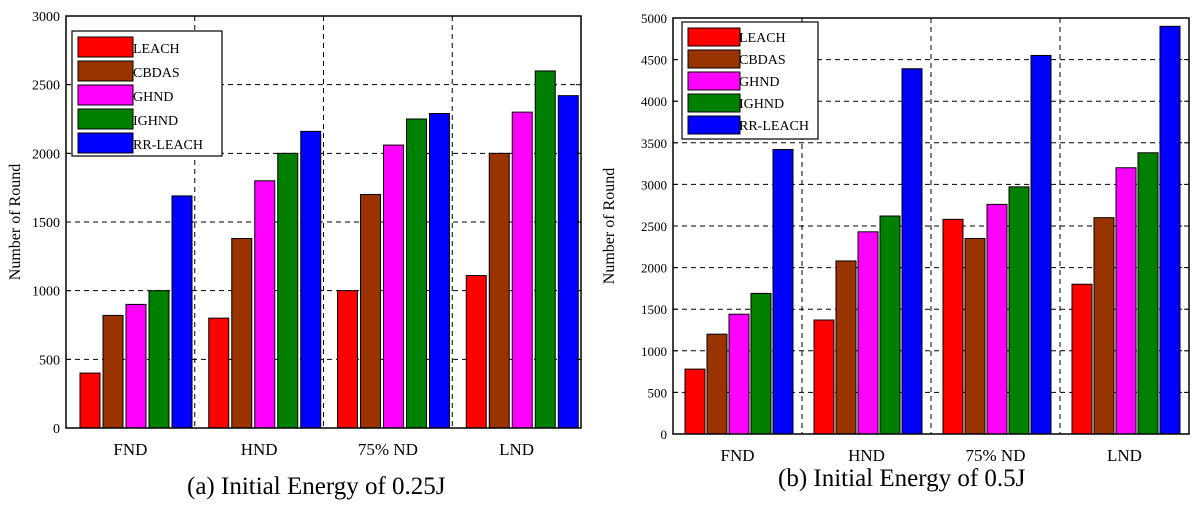  Describe the element at coordinates (654, 143) in the screenshot. I see `y-tick-label: 3500` at that location.